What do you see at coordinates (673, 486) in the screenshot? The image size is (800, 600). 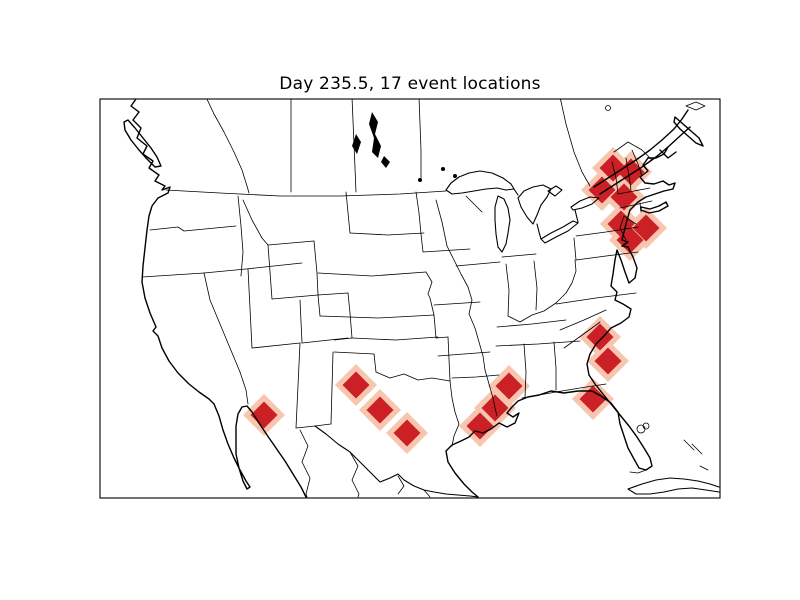 I see `cuba-coast` at bounding box center [673, 486].